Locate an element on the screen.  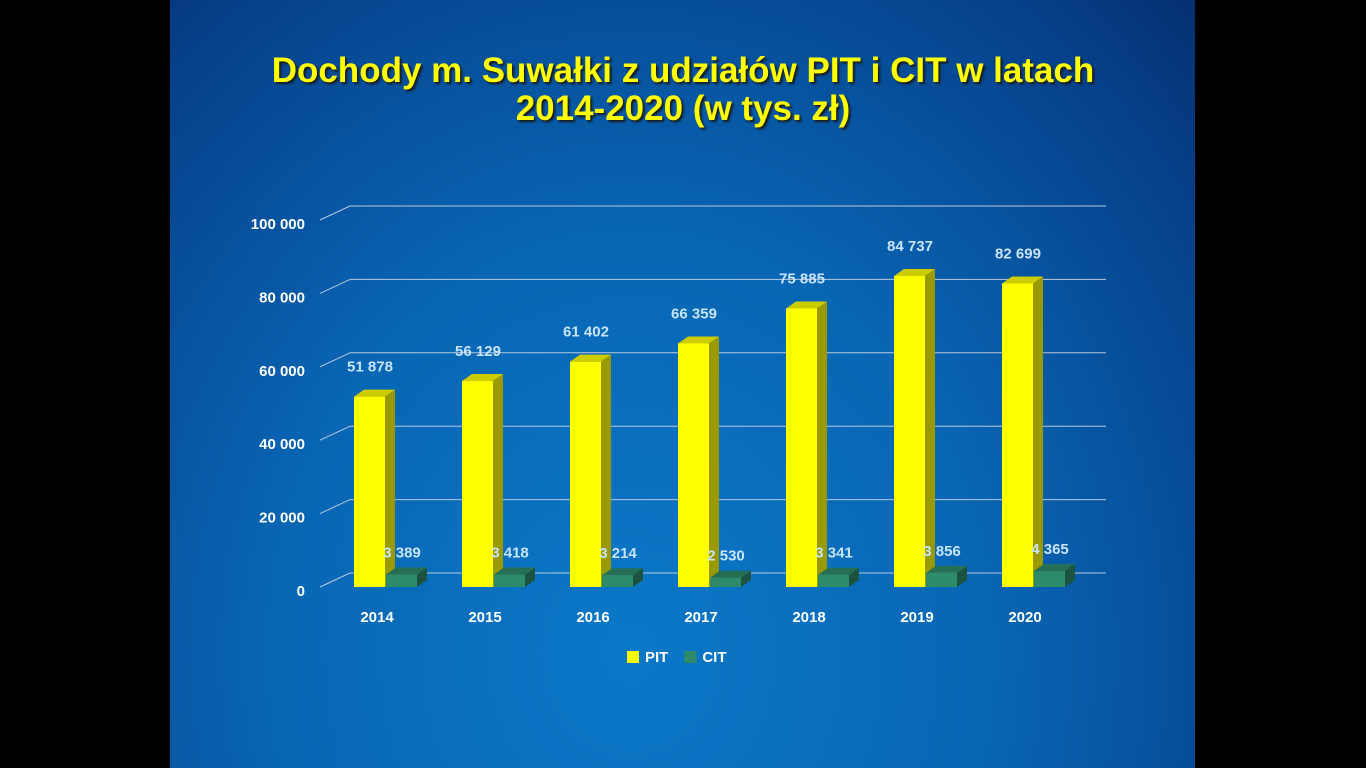
value-label: 3 856 is located at coordinates (942, 551).